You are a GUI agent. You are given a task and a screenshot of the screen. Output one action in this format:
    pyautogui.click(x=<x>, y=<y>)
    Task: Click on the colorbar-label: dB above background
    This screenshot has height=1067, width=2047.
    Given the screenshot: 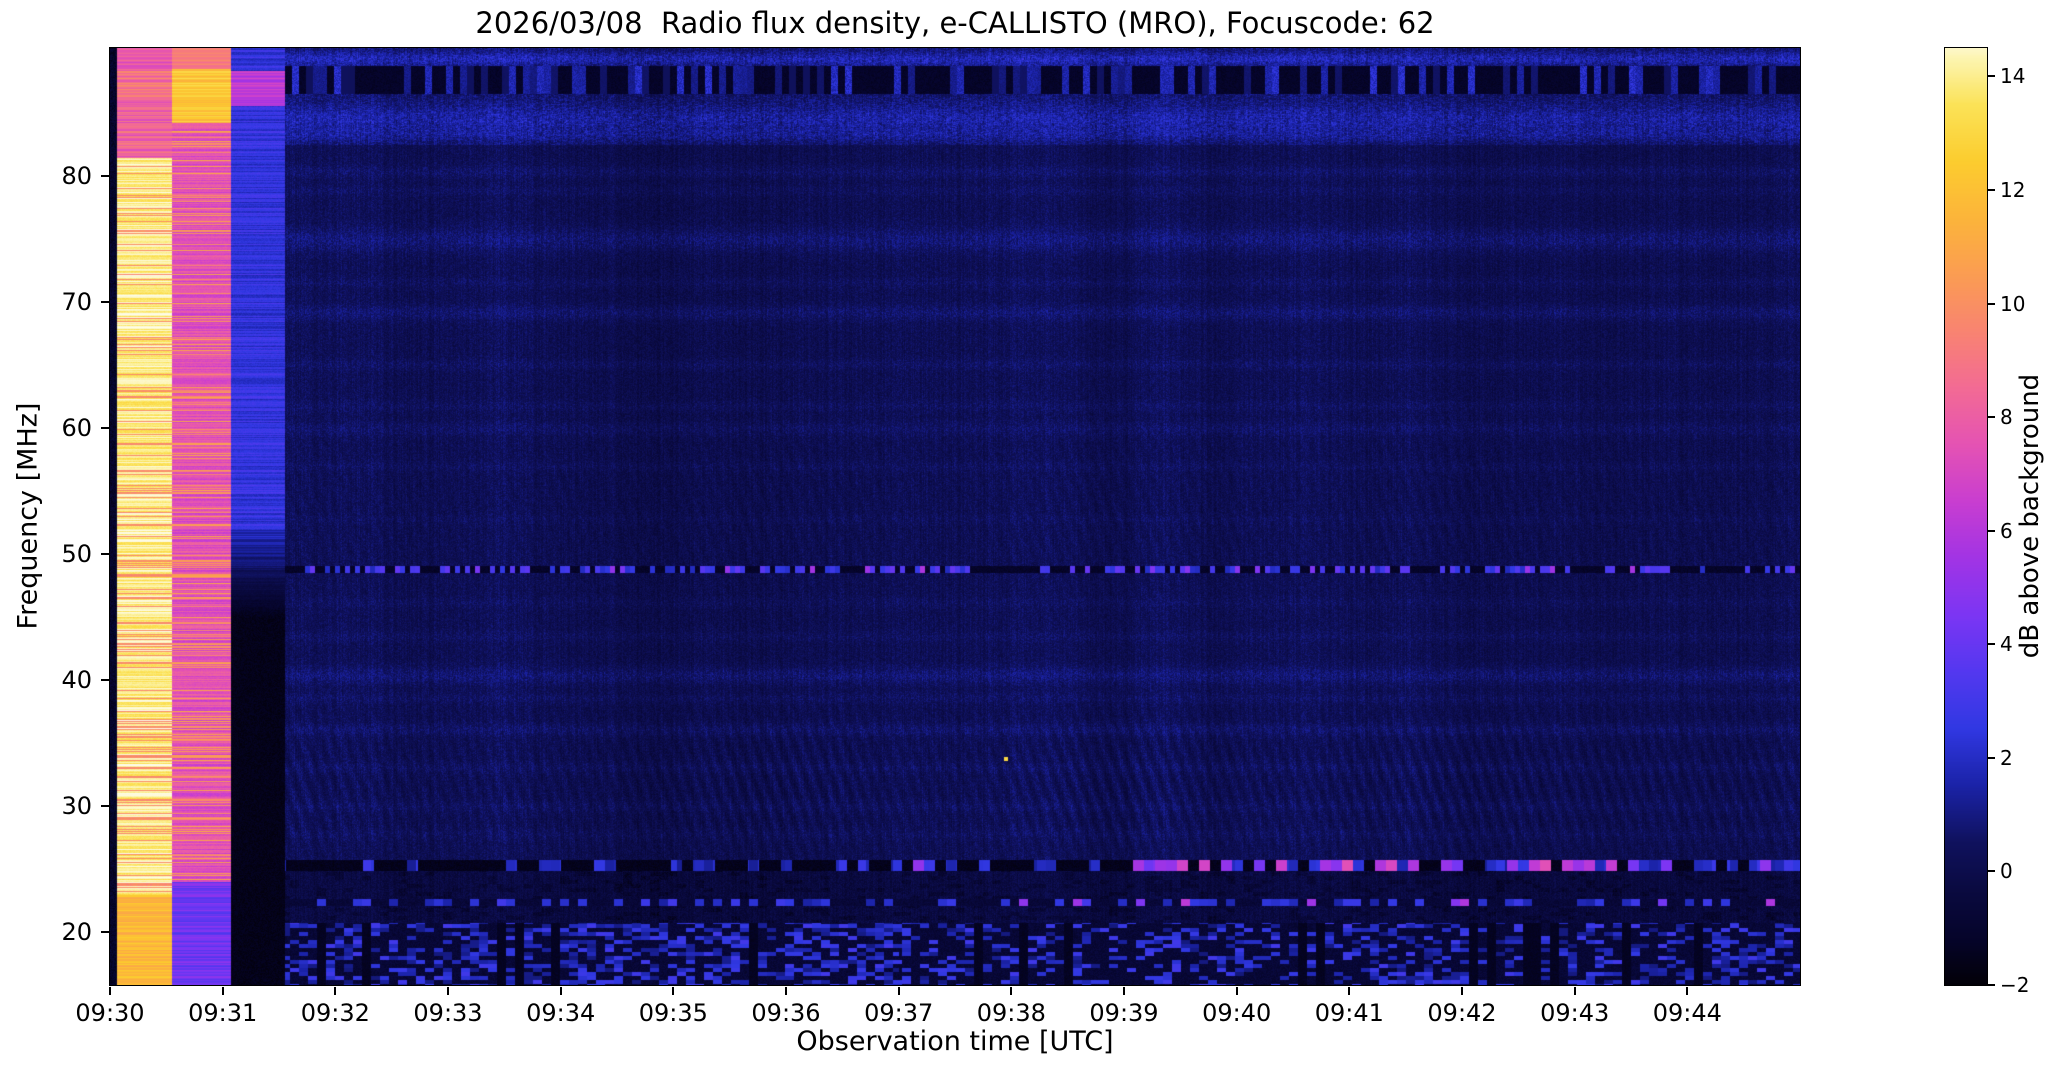 What is the action you would take?
    pyautogui.click(x=2030, y=516)
    